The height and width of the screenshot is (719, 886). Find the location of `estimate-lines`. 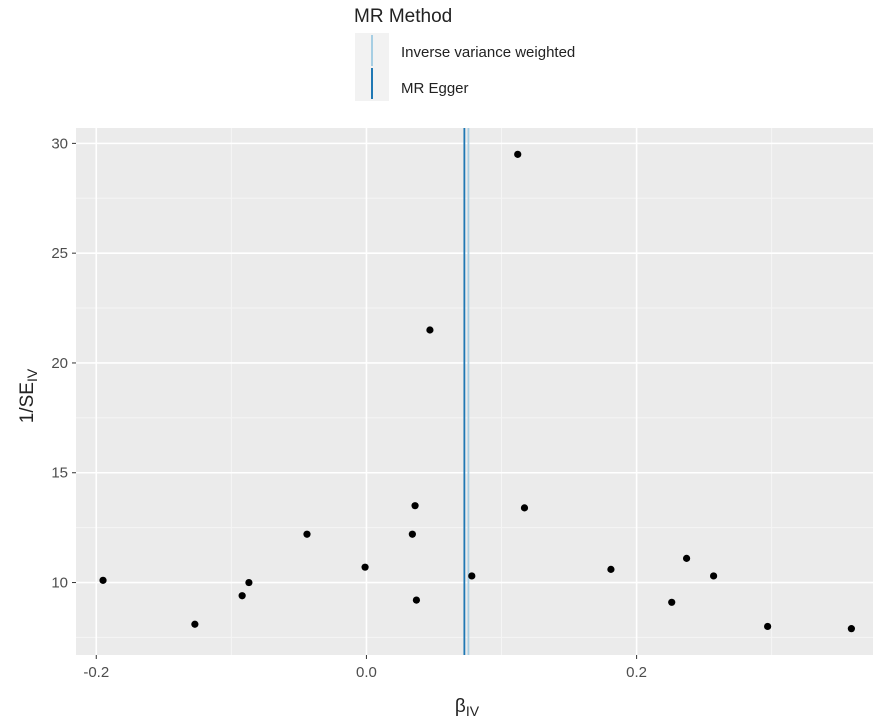

estimate-lines is located at coordinates (466, 391).